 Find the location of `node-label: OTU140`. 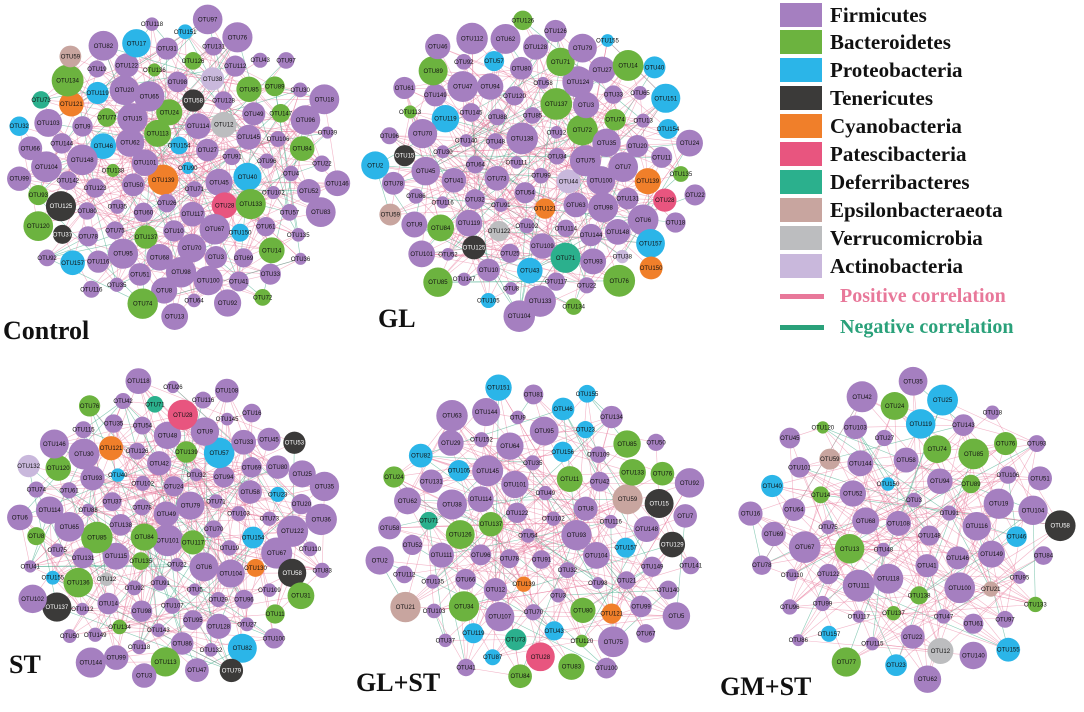

node-label: OTU140 is located at coordinates (466, 142).